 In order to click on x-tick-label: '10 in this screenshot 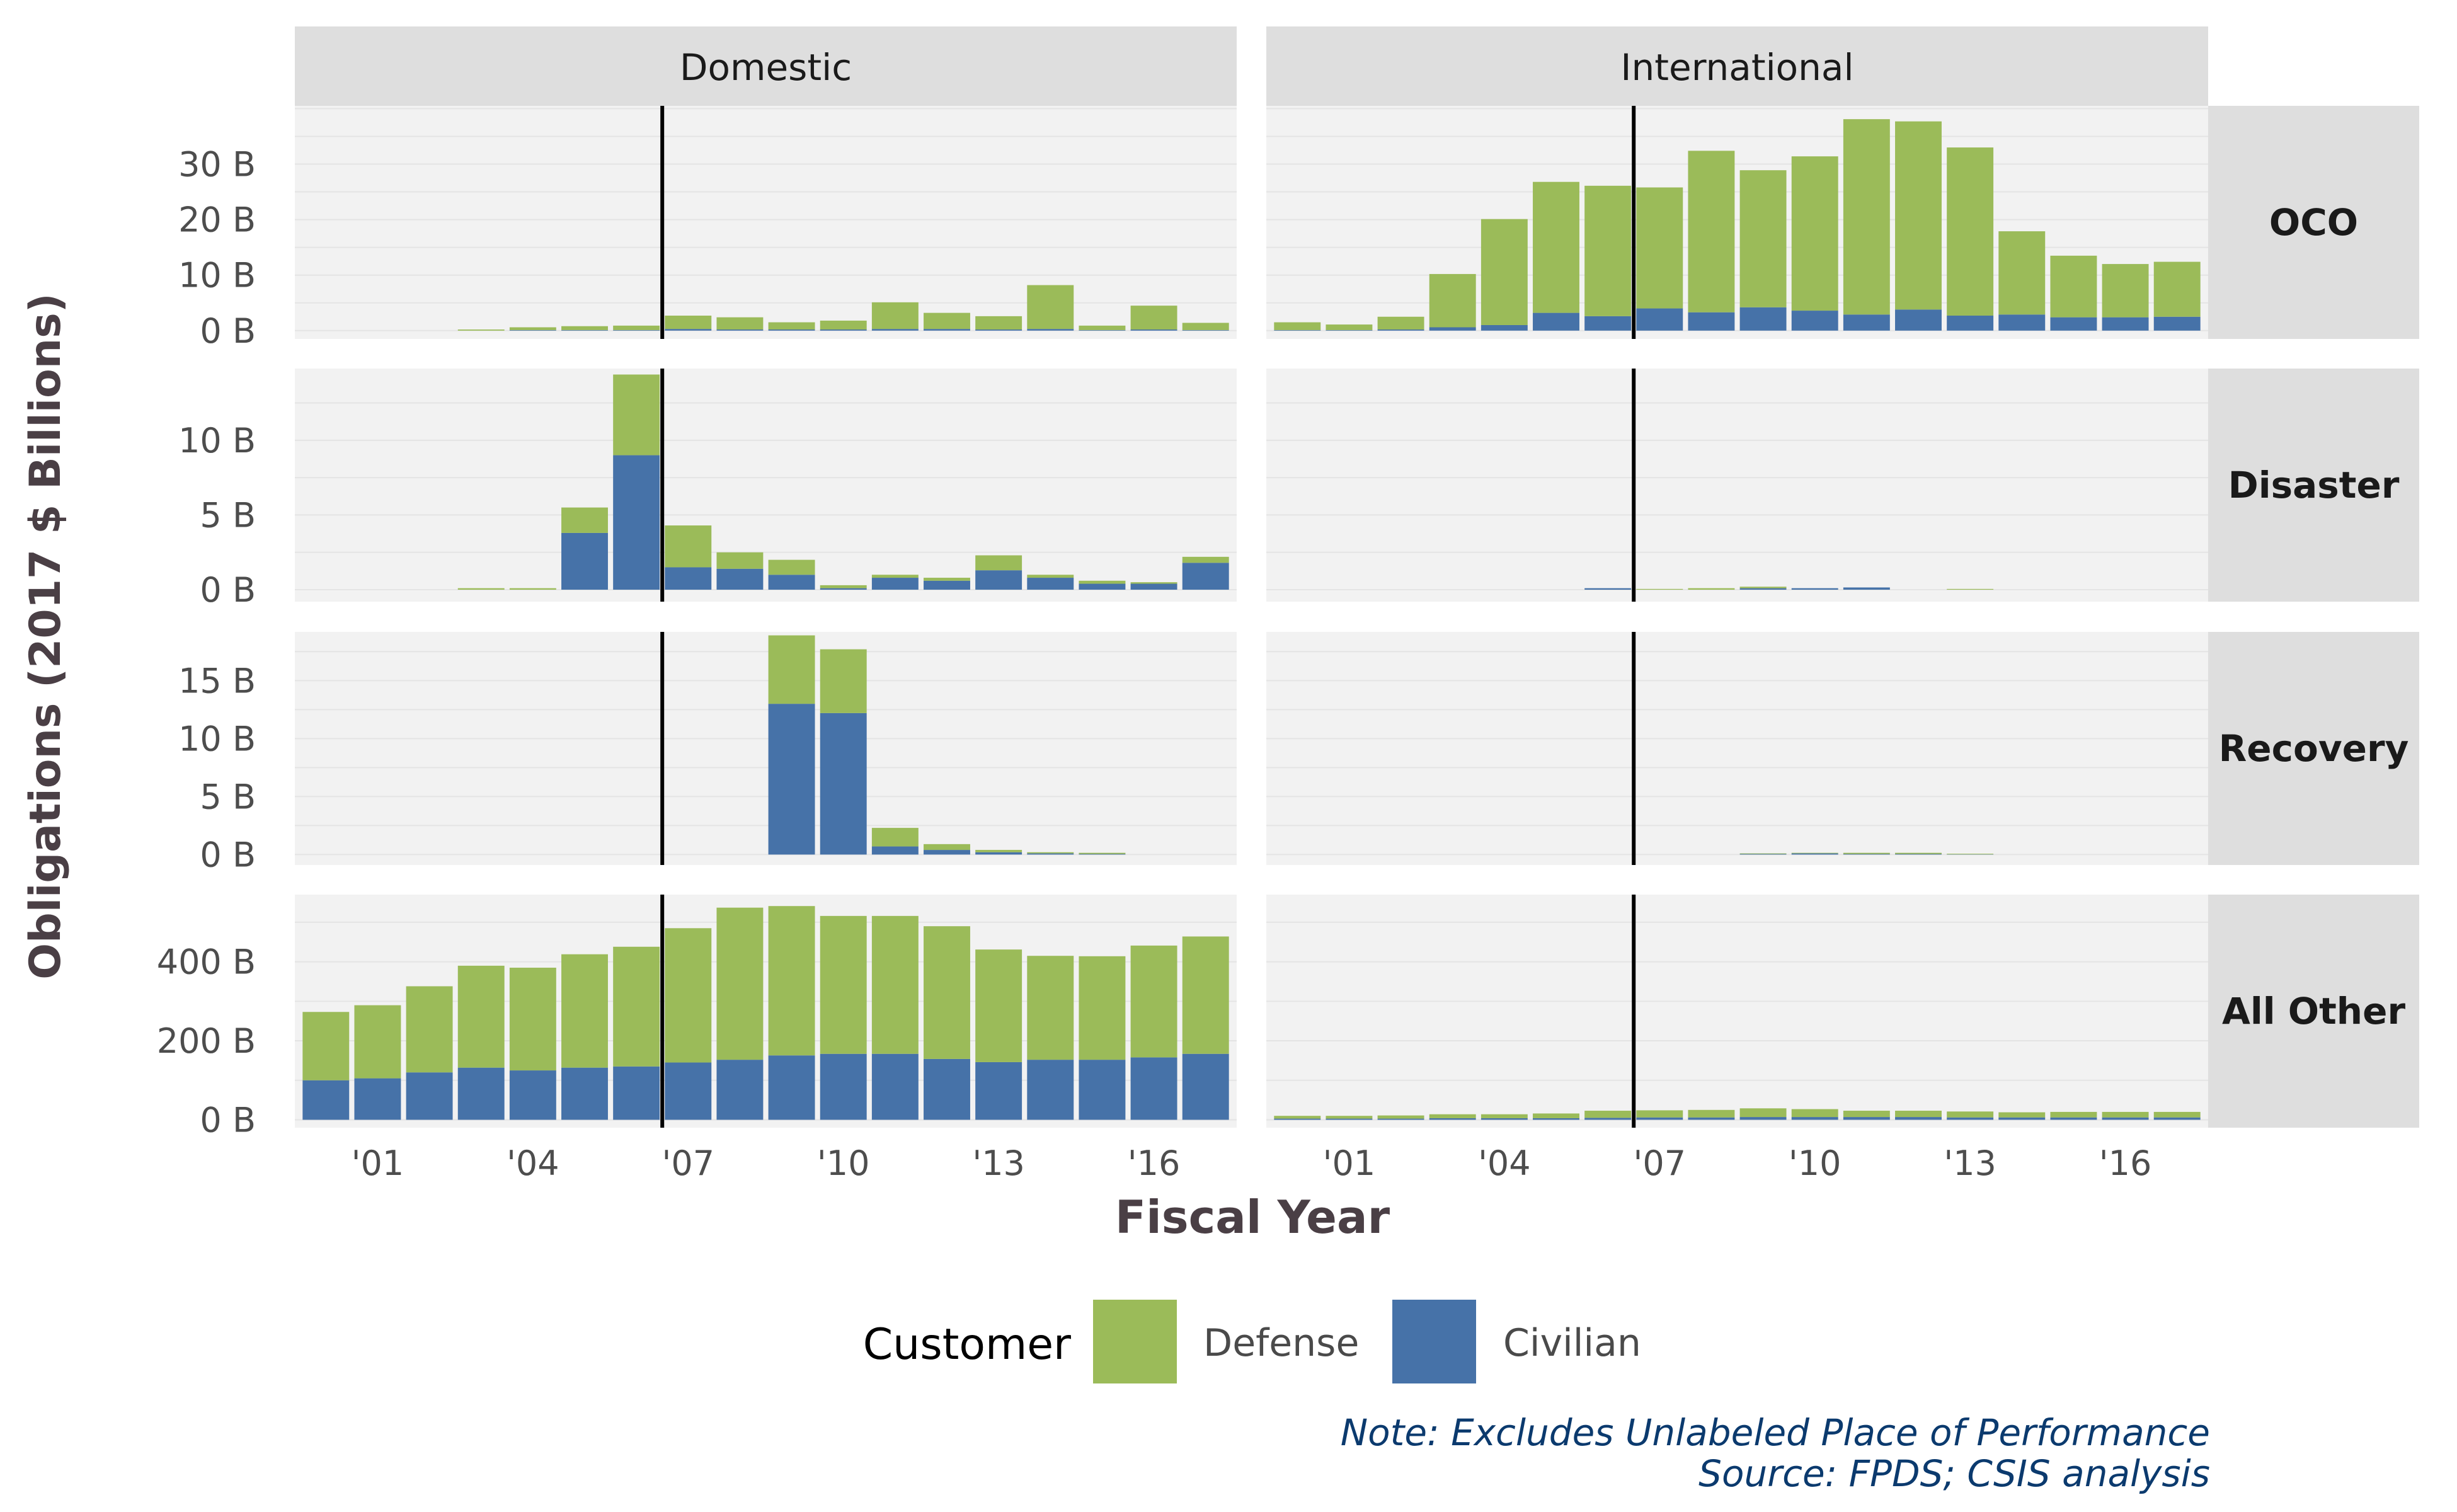, I will do `click(1815, 1163)`.